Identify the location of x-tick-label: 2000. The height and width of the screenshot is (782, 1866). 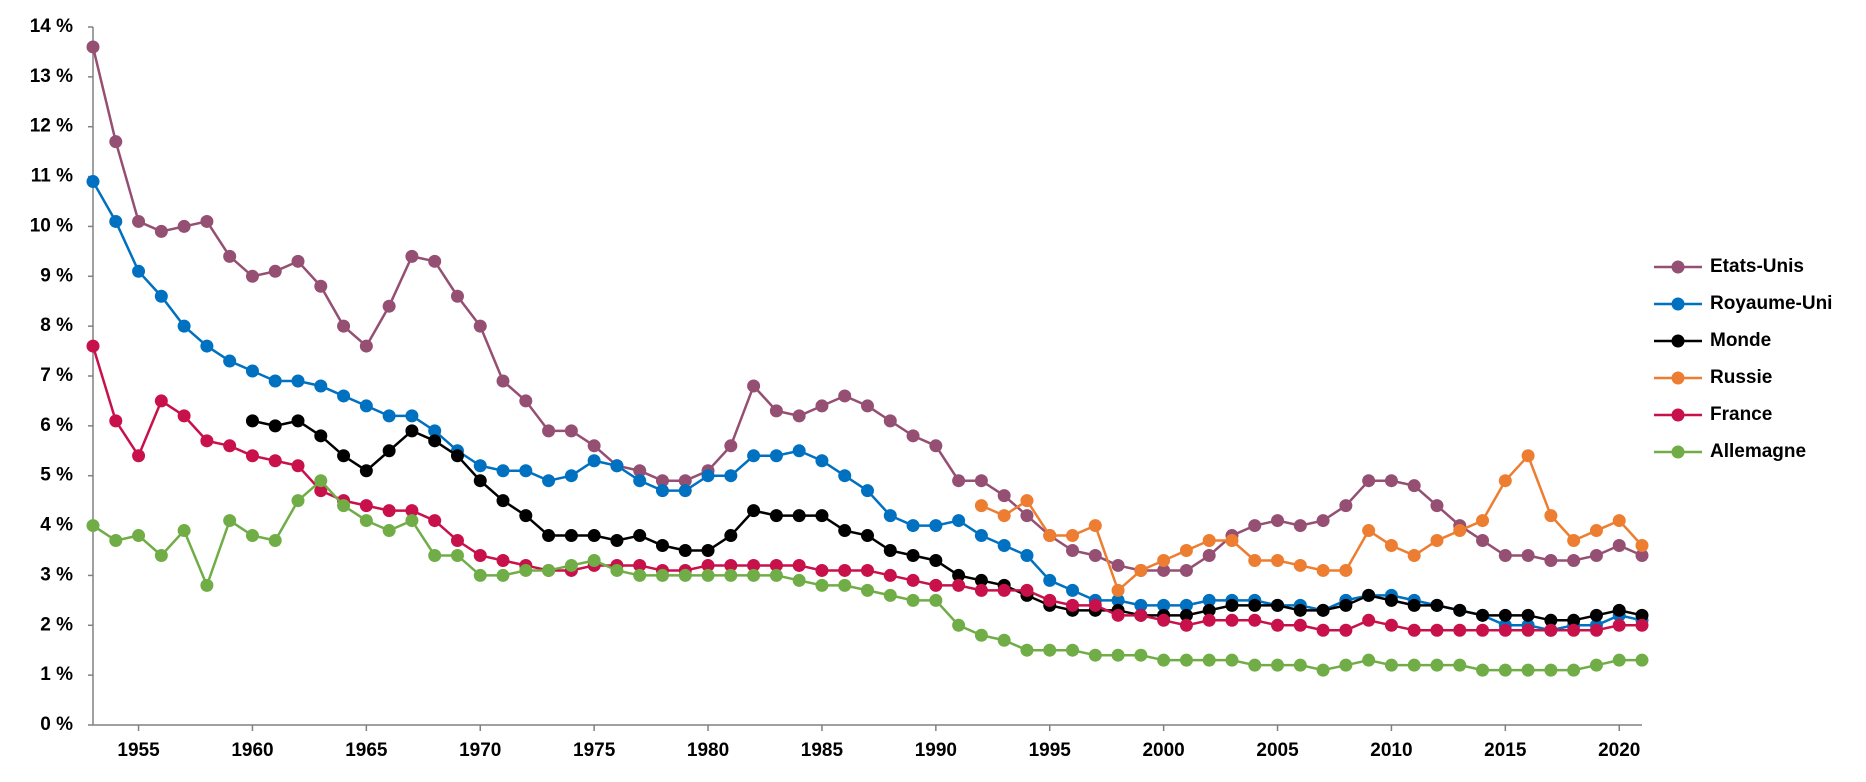
(1163, 750).